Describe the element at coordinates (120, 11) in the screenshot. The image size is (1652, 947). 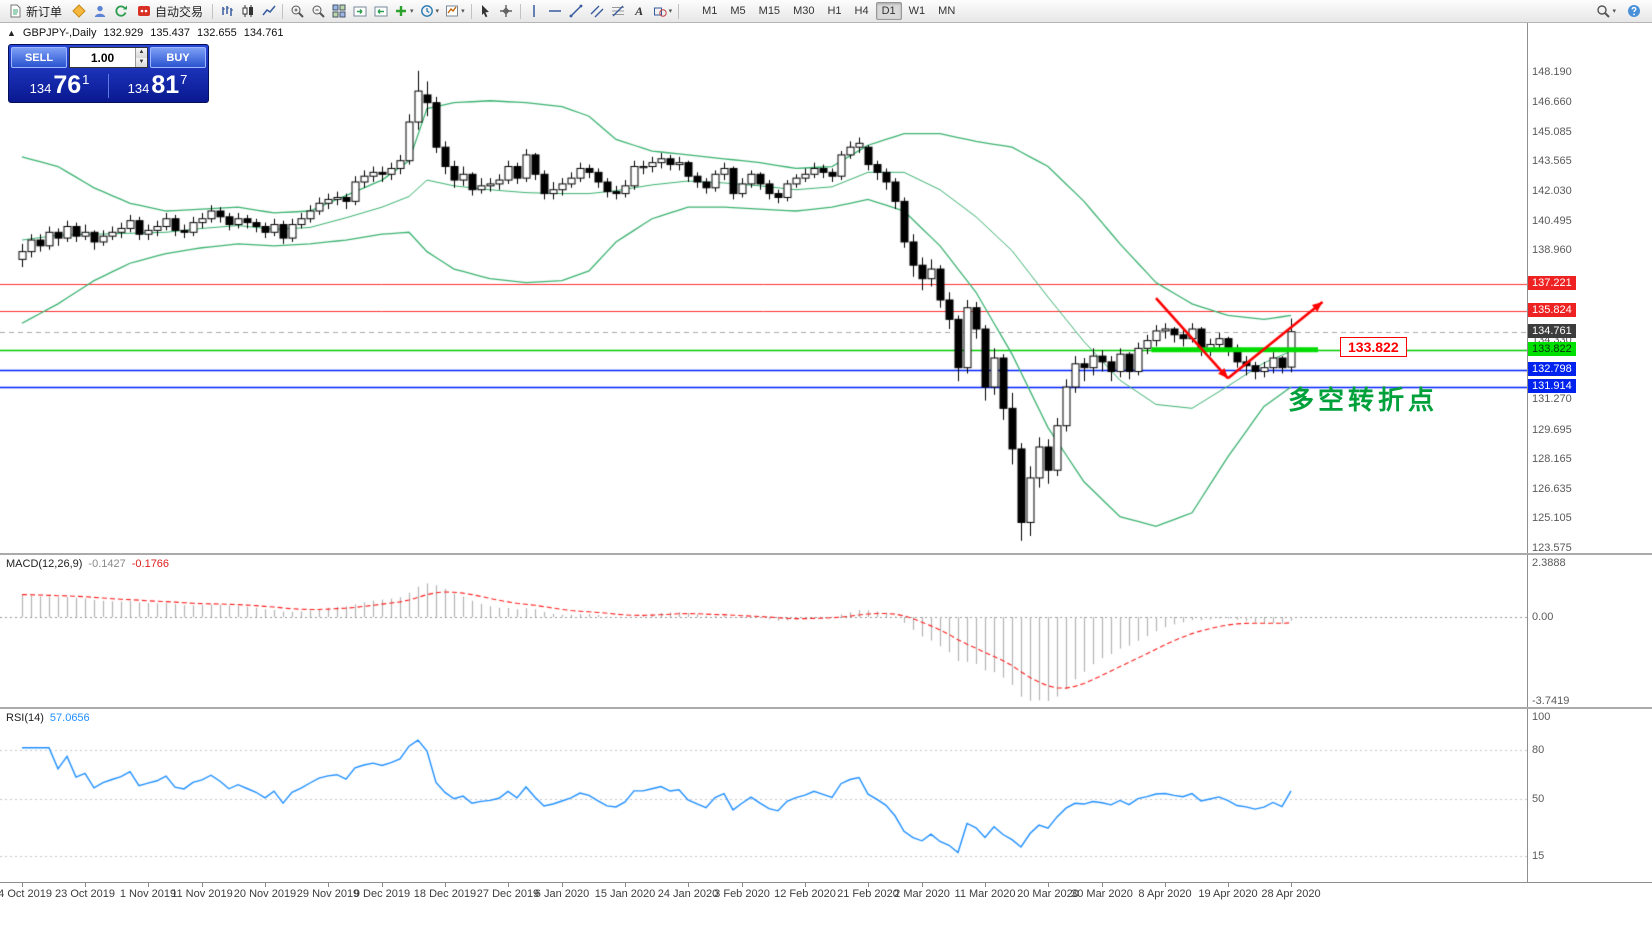
I see `refresh-button` at that location.